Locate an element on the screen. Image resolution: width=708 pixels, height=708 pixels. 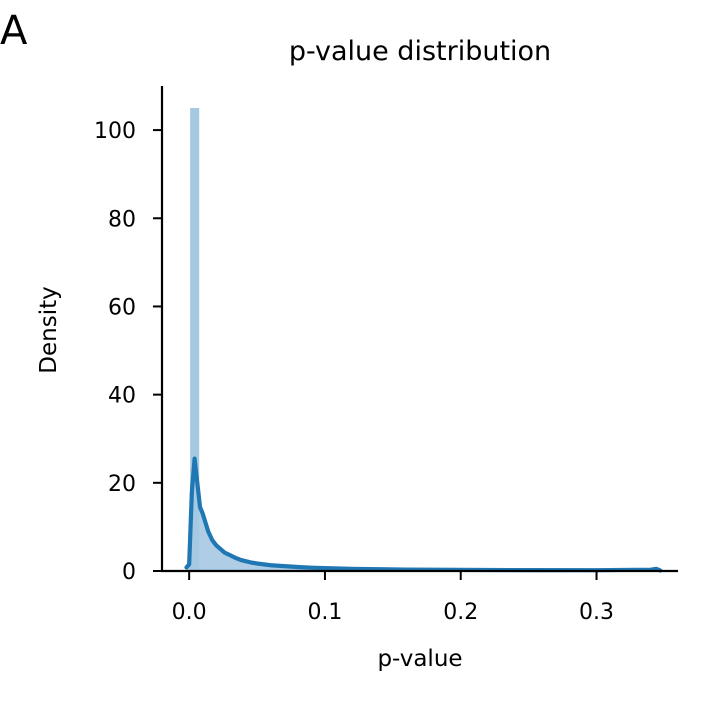
chart-title: p-value distribution is located at coordinates (420, 51).